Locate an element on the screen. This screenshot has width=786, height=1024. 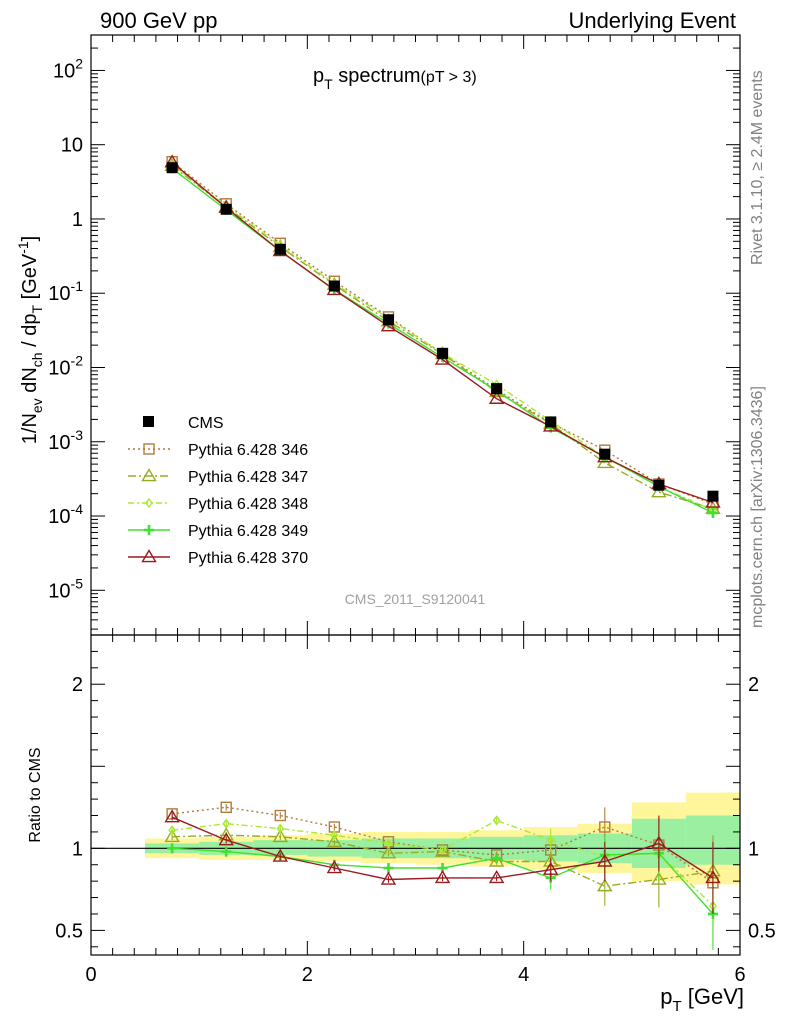
ratio-band-green is located at coordinates (280, 847).